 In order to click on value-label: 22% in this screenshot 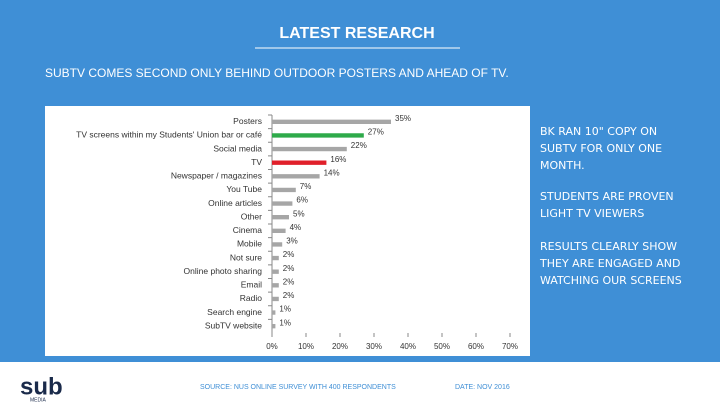, I will do `click(359, 145)`.